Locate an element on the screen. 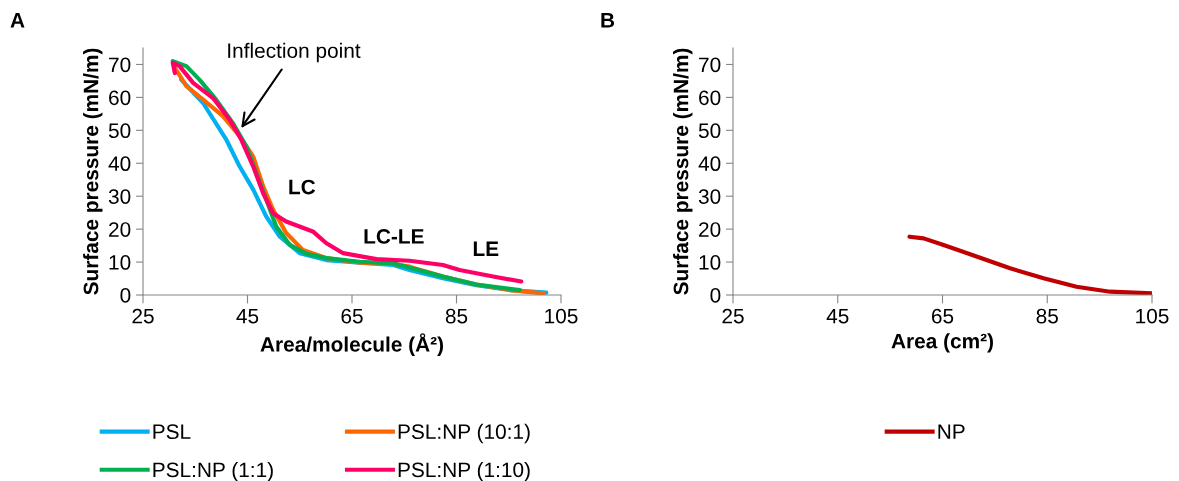 The image size is (1179, 481). line-series is located at coordinates (1029, 264).